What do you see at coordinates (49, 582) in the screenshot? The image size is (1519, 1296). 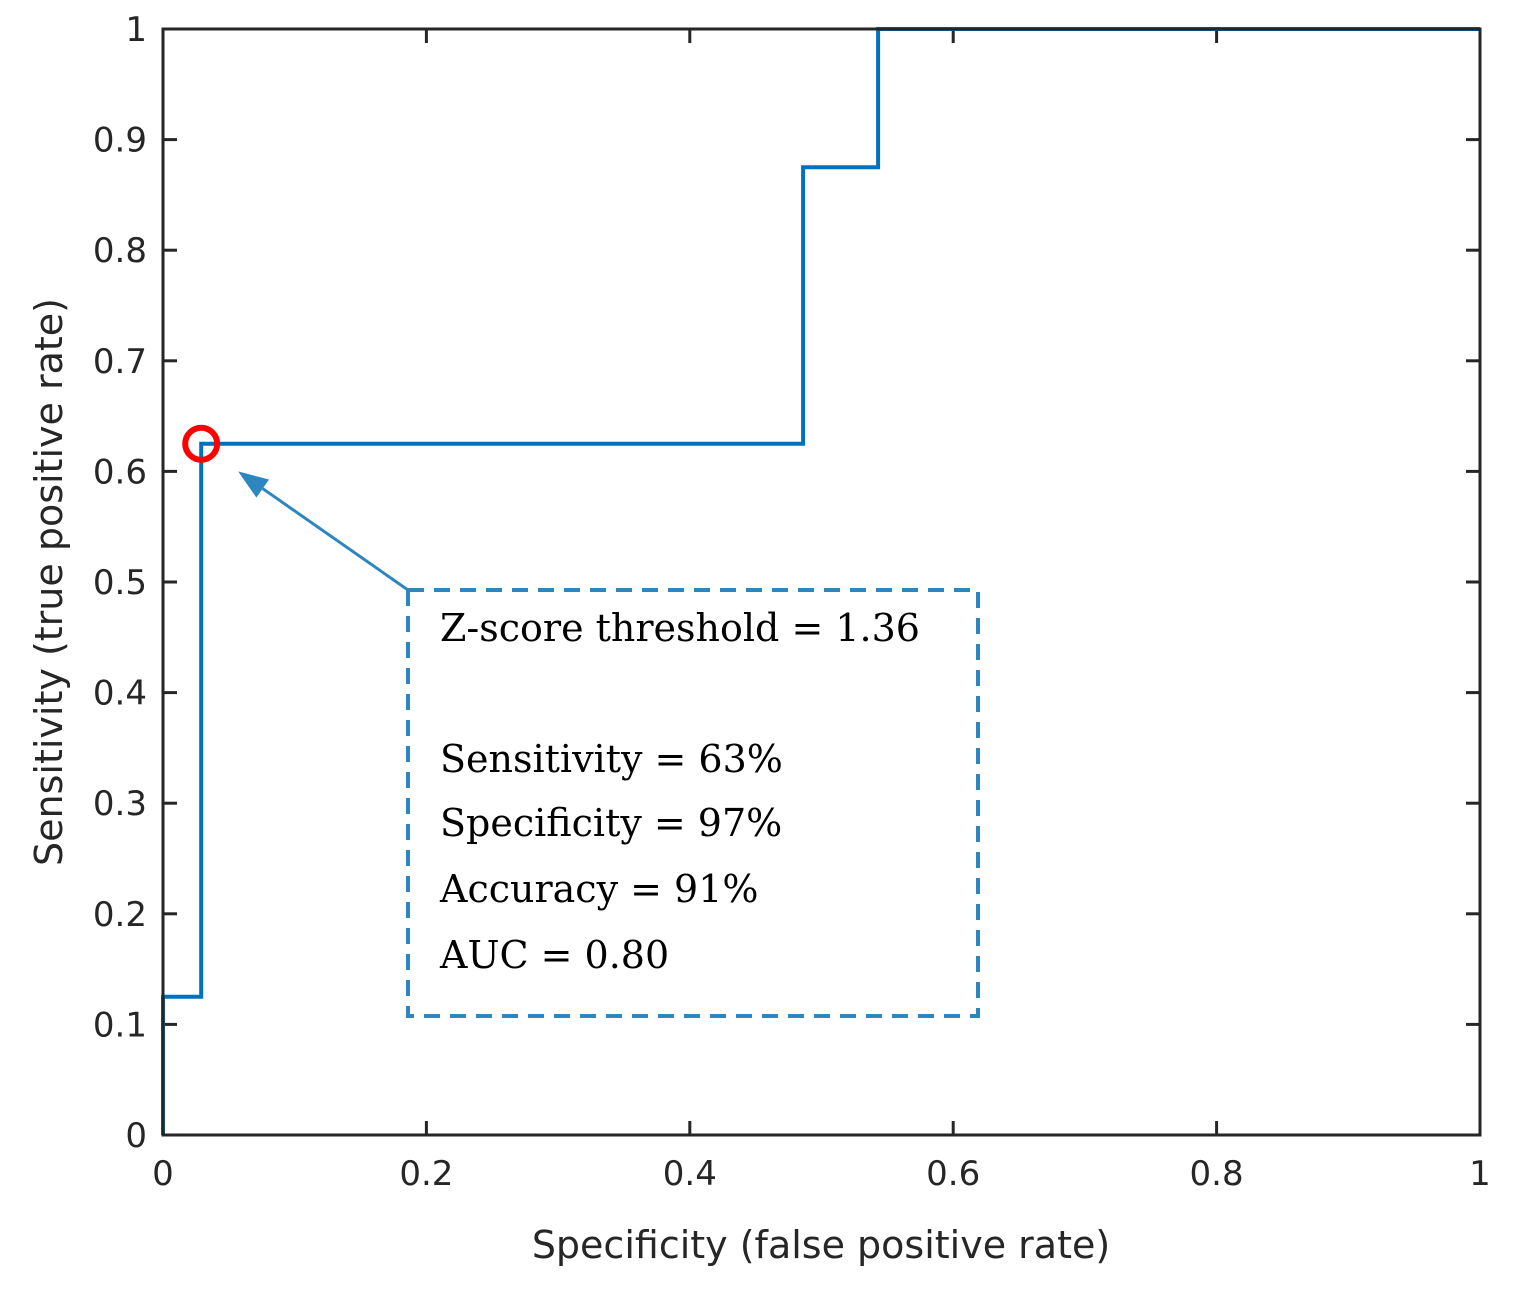 I see `y-axis-title: Sensitivity (true positive rate)` at bounding box center [49, 582].